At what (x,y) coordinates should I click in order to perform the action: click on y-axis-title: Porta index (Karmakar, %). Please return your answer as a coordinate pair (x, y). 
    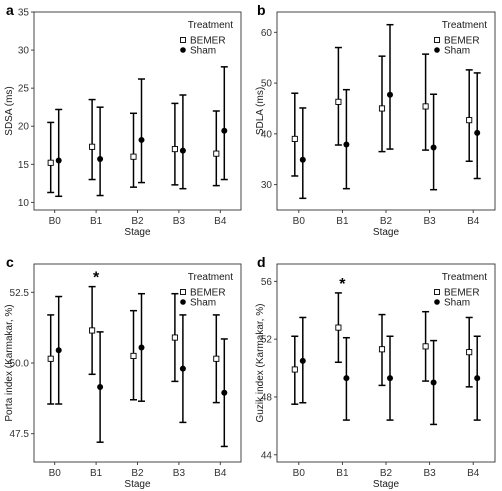
    Looking at the image, I should click on (9, 362).